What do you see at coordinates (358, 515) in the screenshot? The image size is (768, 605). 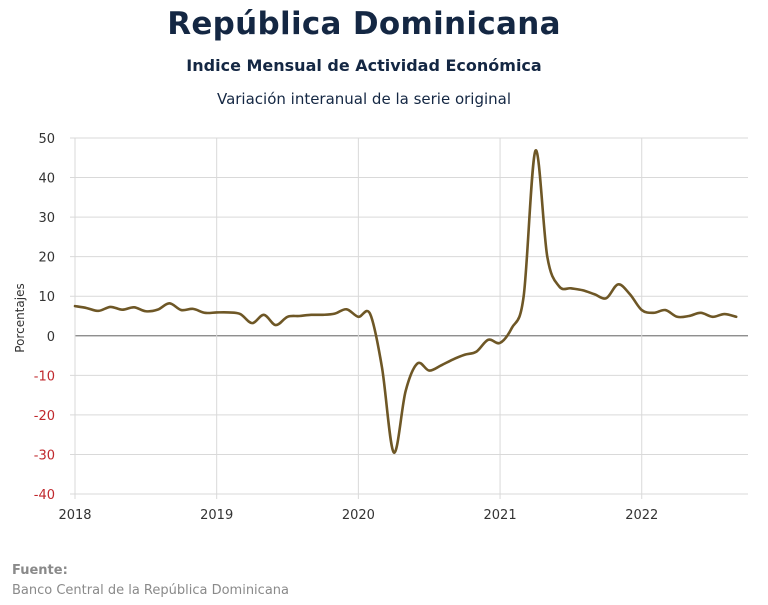 I see `x-tick-label: 2020` at bounding box center [358, 515].